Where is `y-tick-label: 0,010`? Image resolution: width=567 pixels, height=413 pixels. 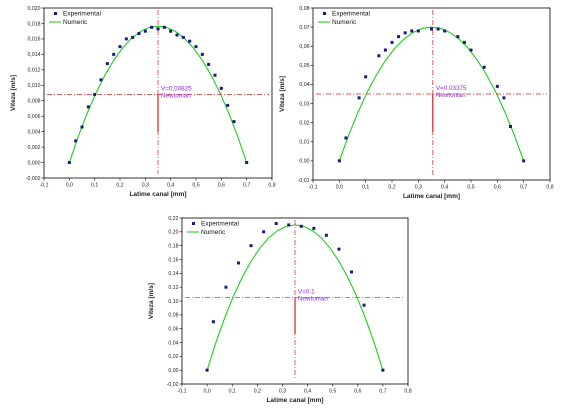
y-tick-label: 0,010 is located at coordinates (34, 86).